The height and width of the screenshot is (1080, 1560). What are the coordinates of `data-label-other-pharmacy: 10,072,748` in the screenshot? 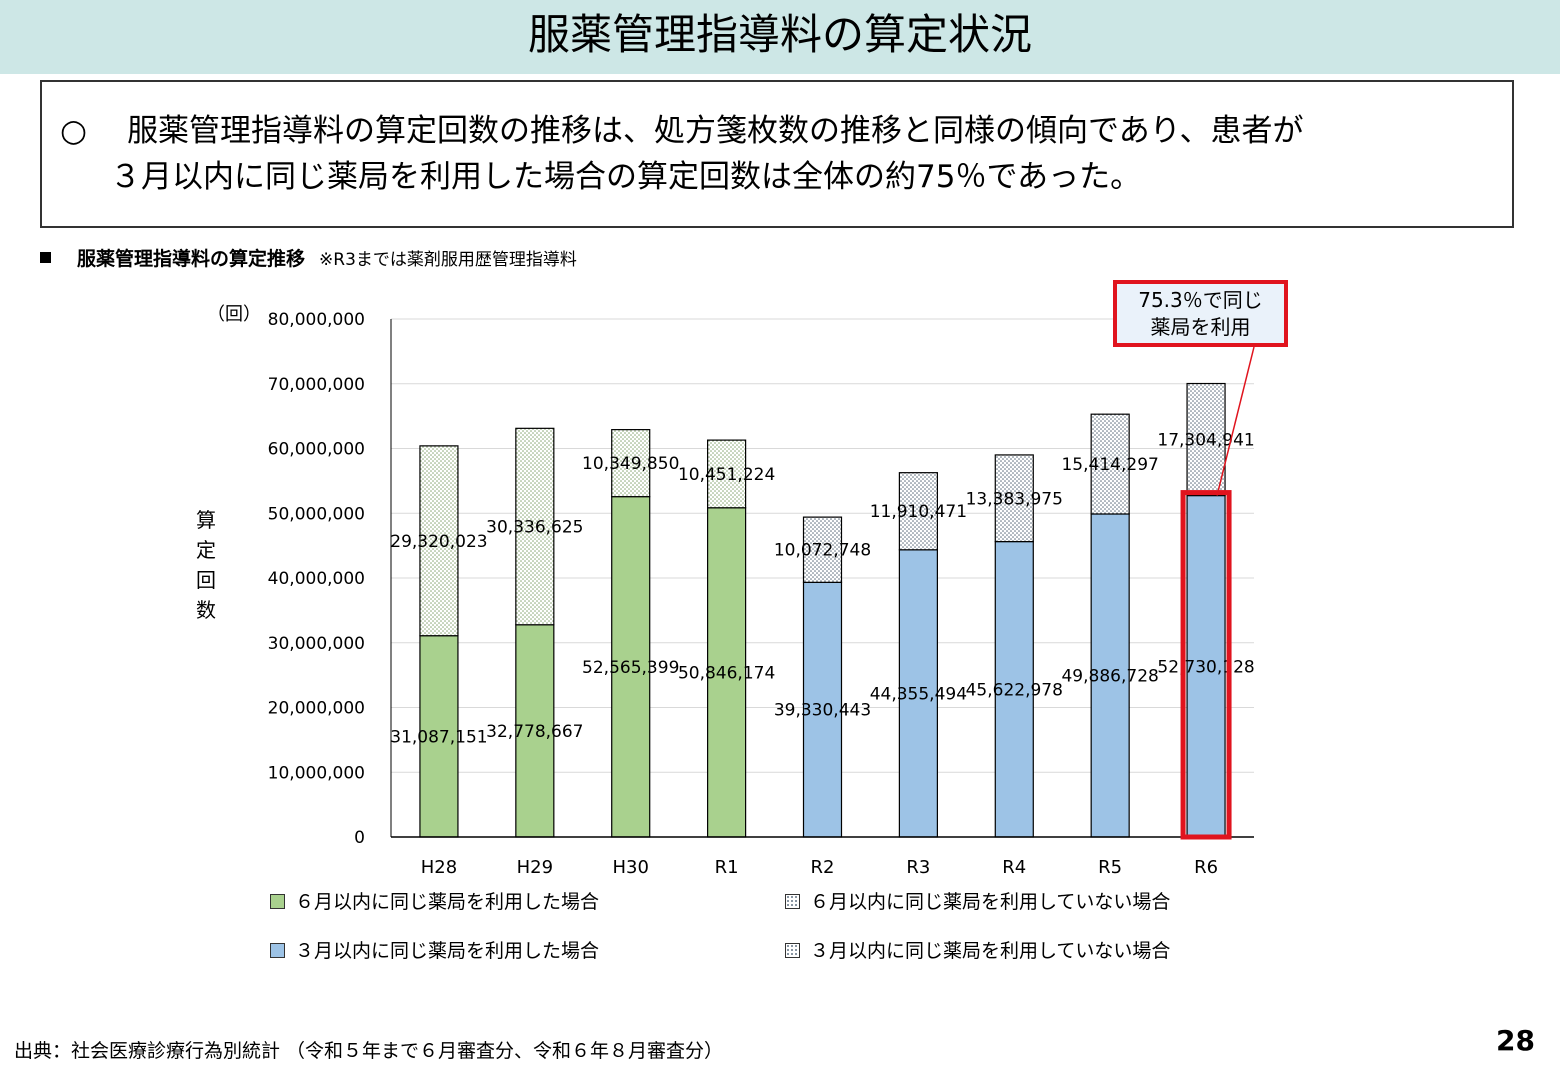 It's located at (822, 551).